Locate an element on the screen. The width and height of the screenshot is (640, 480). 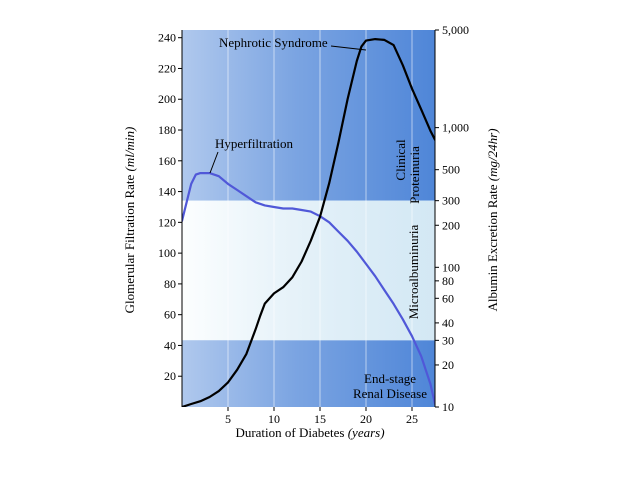
left-tick-label-10: 220 is located at coordinates (167, 68).